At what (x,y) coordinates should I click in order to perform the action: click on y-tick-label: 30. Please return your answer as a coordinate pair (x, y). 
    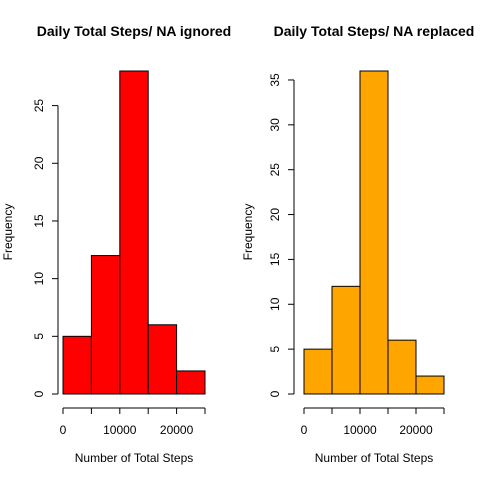
    Looking at the image, I should click on (275, 125).